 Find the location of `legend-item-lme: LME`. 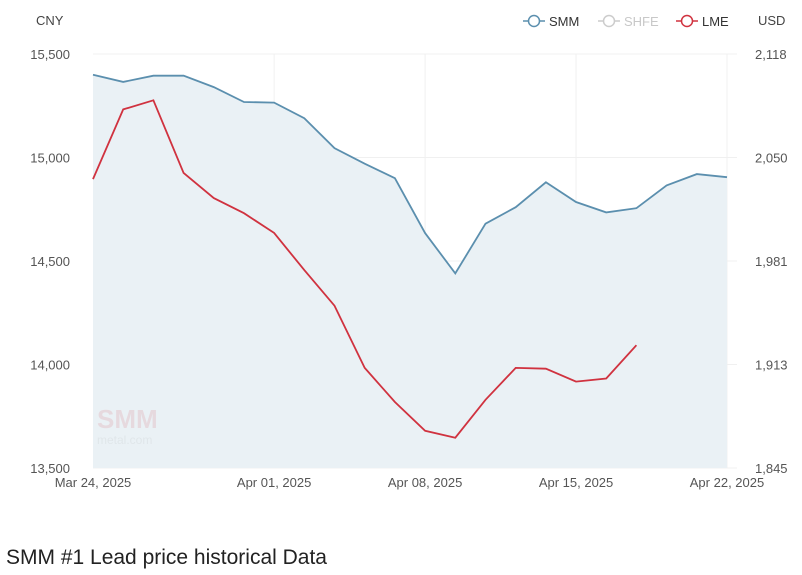

legend-item-lme: LME is located at coordinates (702, 21).